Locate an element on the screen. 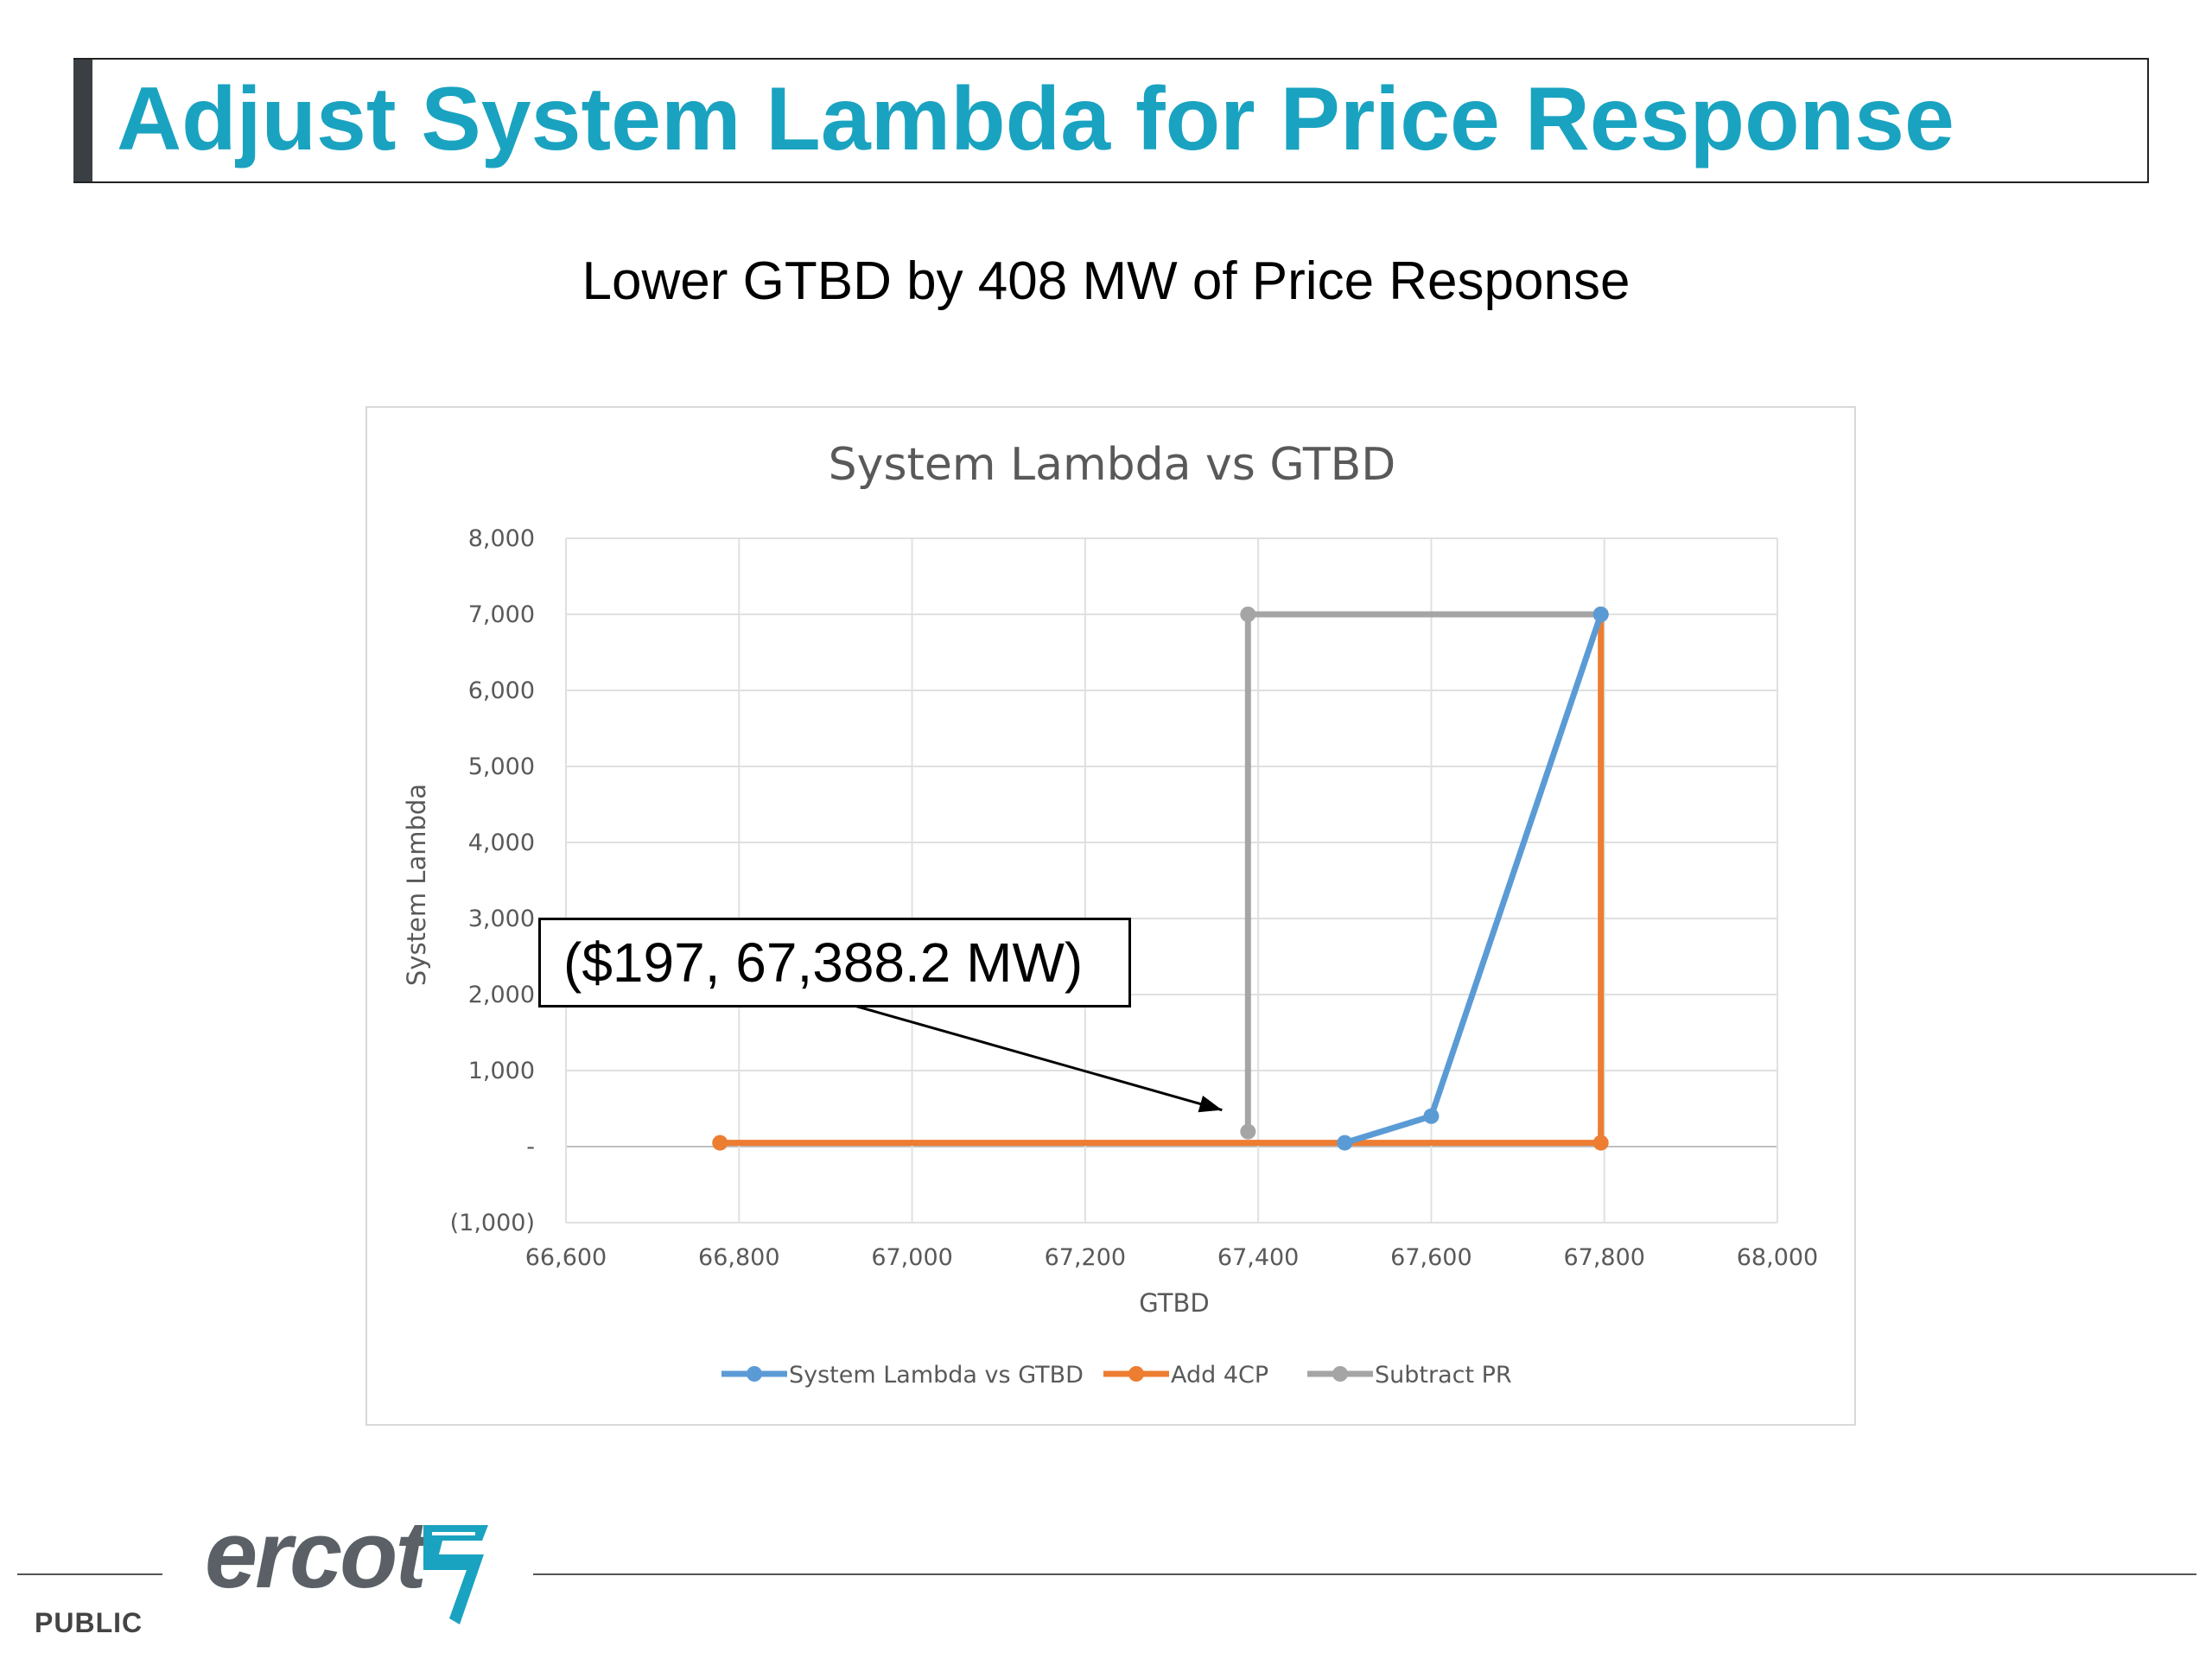 The width and height of the screenshot is (2212, 1659). title-accent-bar is located at coordinates (82, 120).